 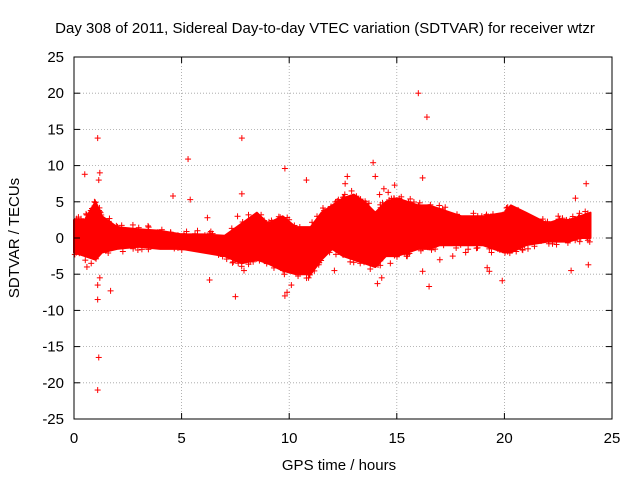 What do you see at coordinates (55, 93) in the screenshot?
I see `y-tick-label: 20` at bounding box center [55, 93].